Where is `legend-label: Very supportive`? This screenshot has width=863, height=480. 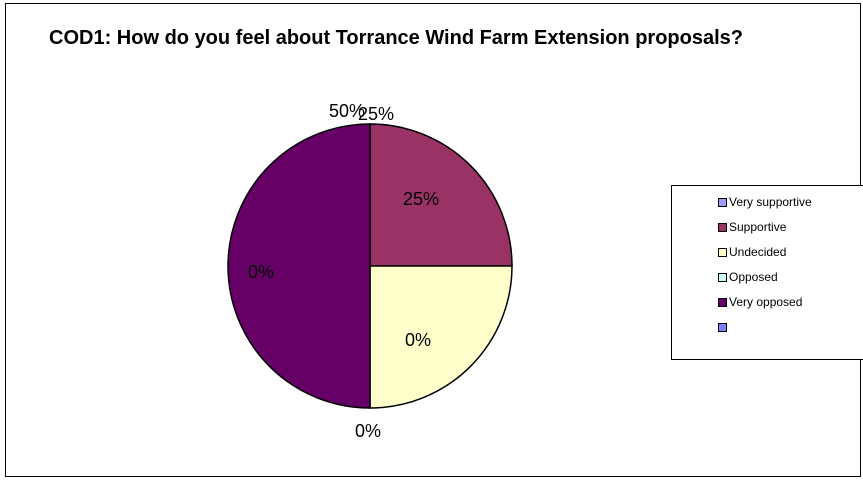
legend-label: Very supportive is located at coordinates (770, 202).